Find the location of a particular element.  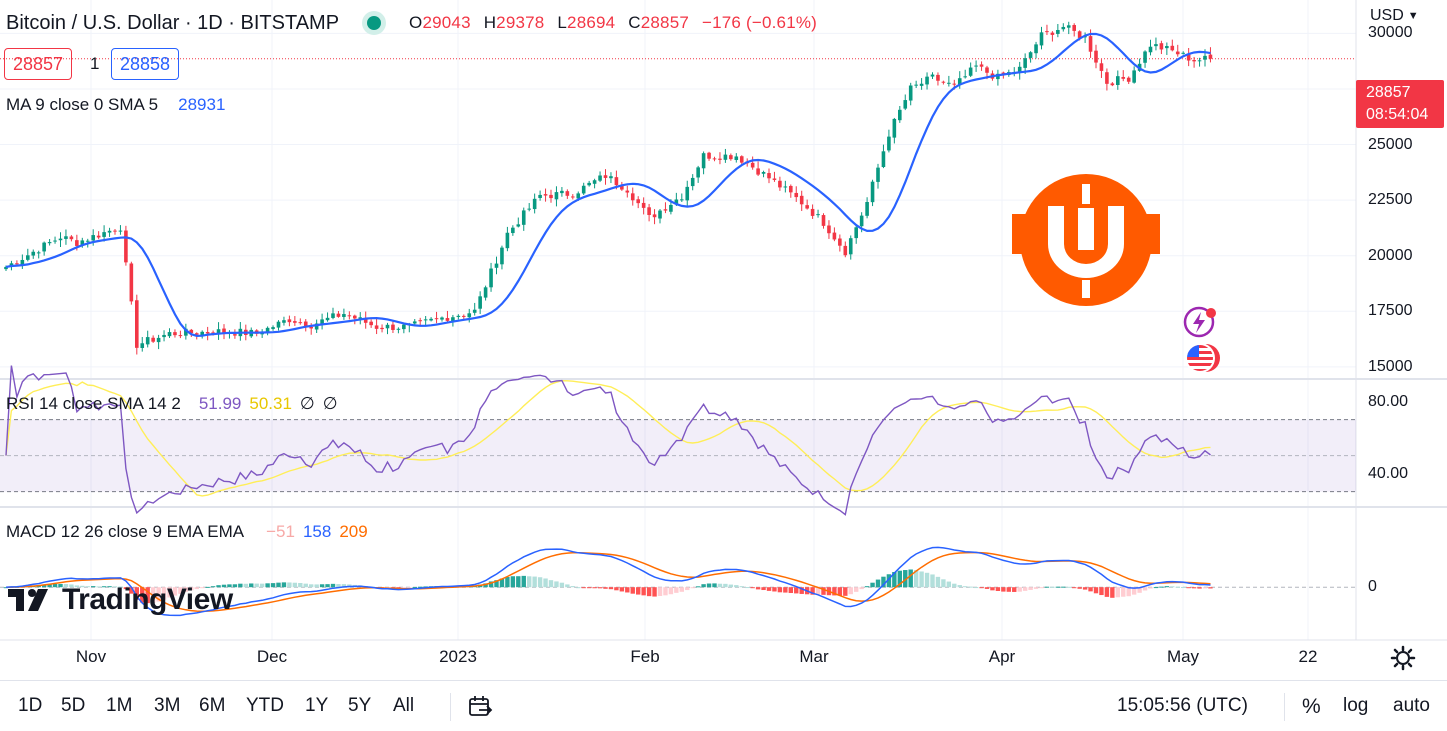

percent-scale-toggle: % is located at coordinates (1311, 706).